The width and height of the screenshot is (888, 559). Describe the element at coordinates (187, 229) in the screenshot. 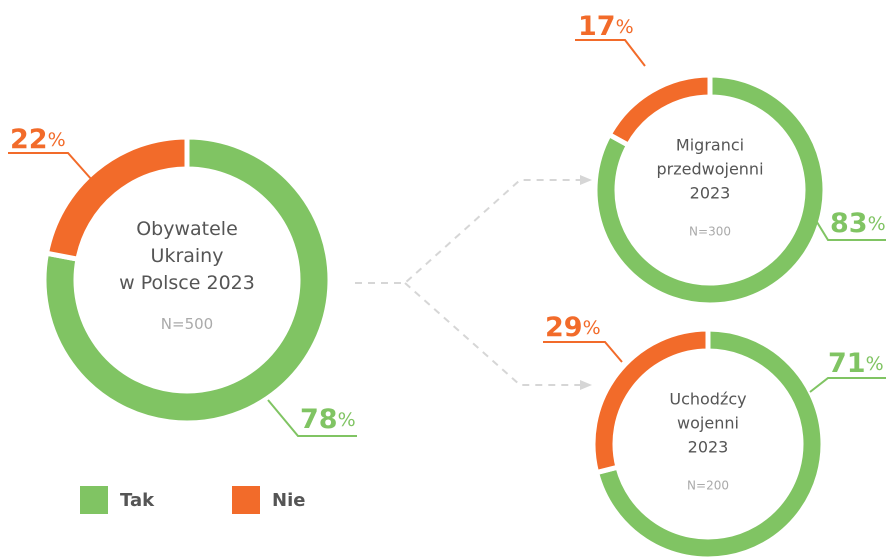

I see `donut-title: Obywatele` at that location.